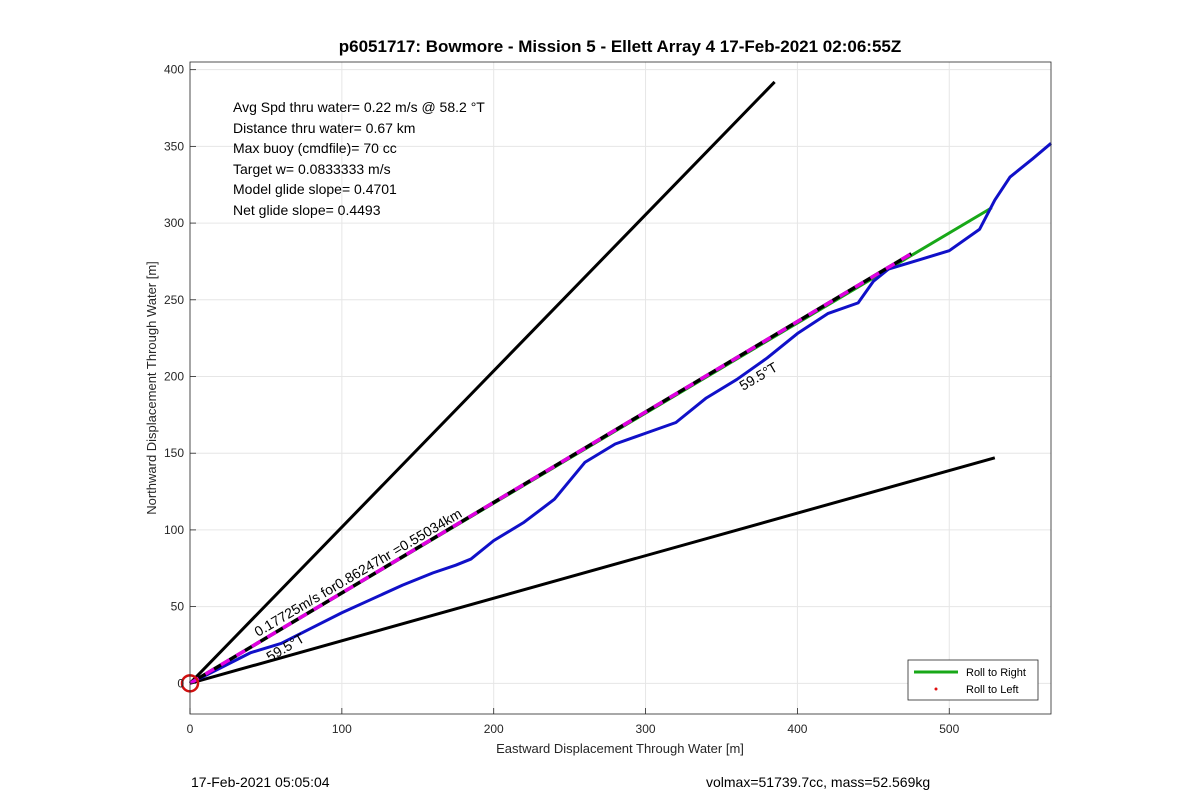  I want to click on annotation-line-1: Avg Spd thru water= 0.22 m/s @ 58.2 °T, so click(359, 107).